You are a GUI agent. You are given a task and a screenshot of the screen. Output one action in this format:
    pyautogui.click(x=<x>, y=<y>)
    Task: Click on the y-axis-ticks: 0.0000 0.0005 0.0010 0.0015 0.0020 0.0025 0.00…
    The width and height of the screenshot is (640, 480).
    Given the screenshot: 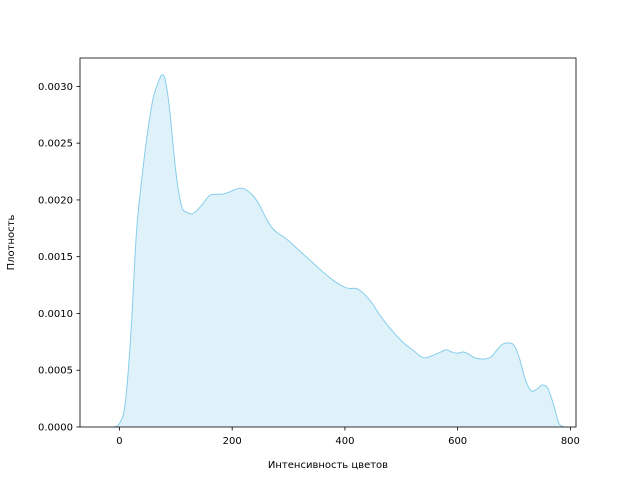 What is the action you would take?
    pyautogui.click(x=59, y=258)
    